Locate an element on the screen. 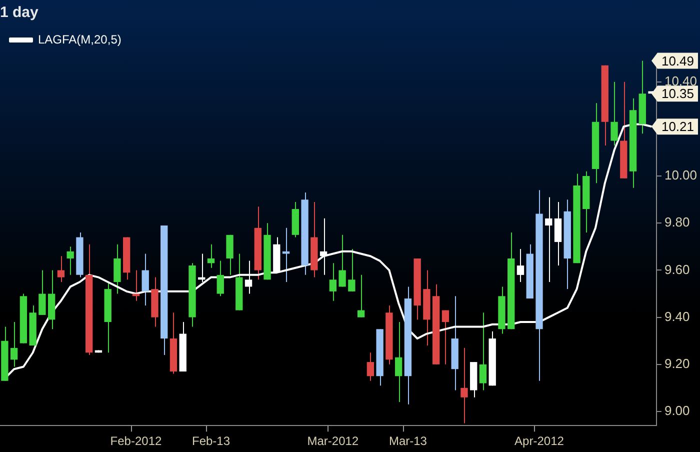  text: 10.21 is located at coordinates (677, 126).